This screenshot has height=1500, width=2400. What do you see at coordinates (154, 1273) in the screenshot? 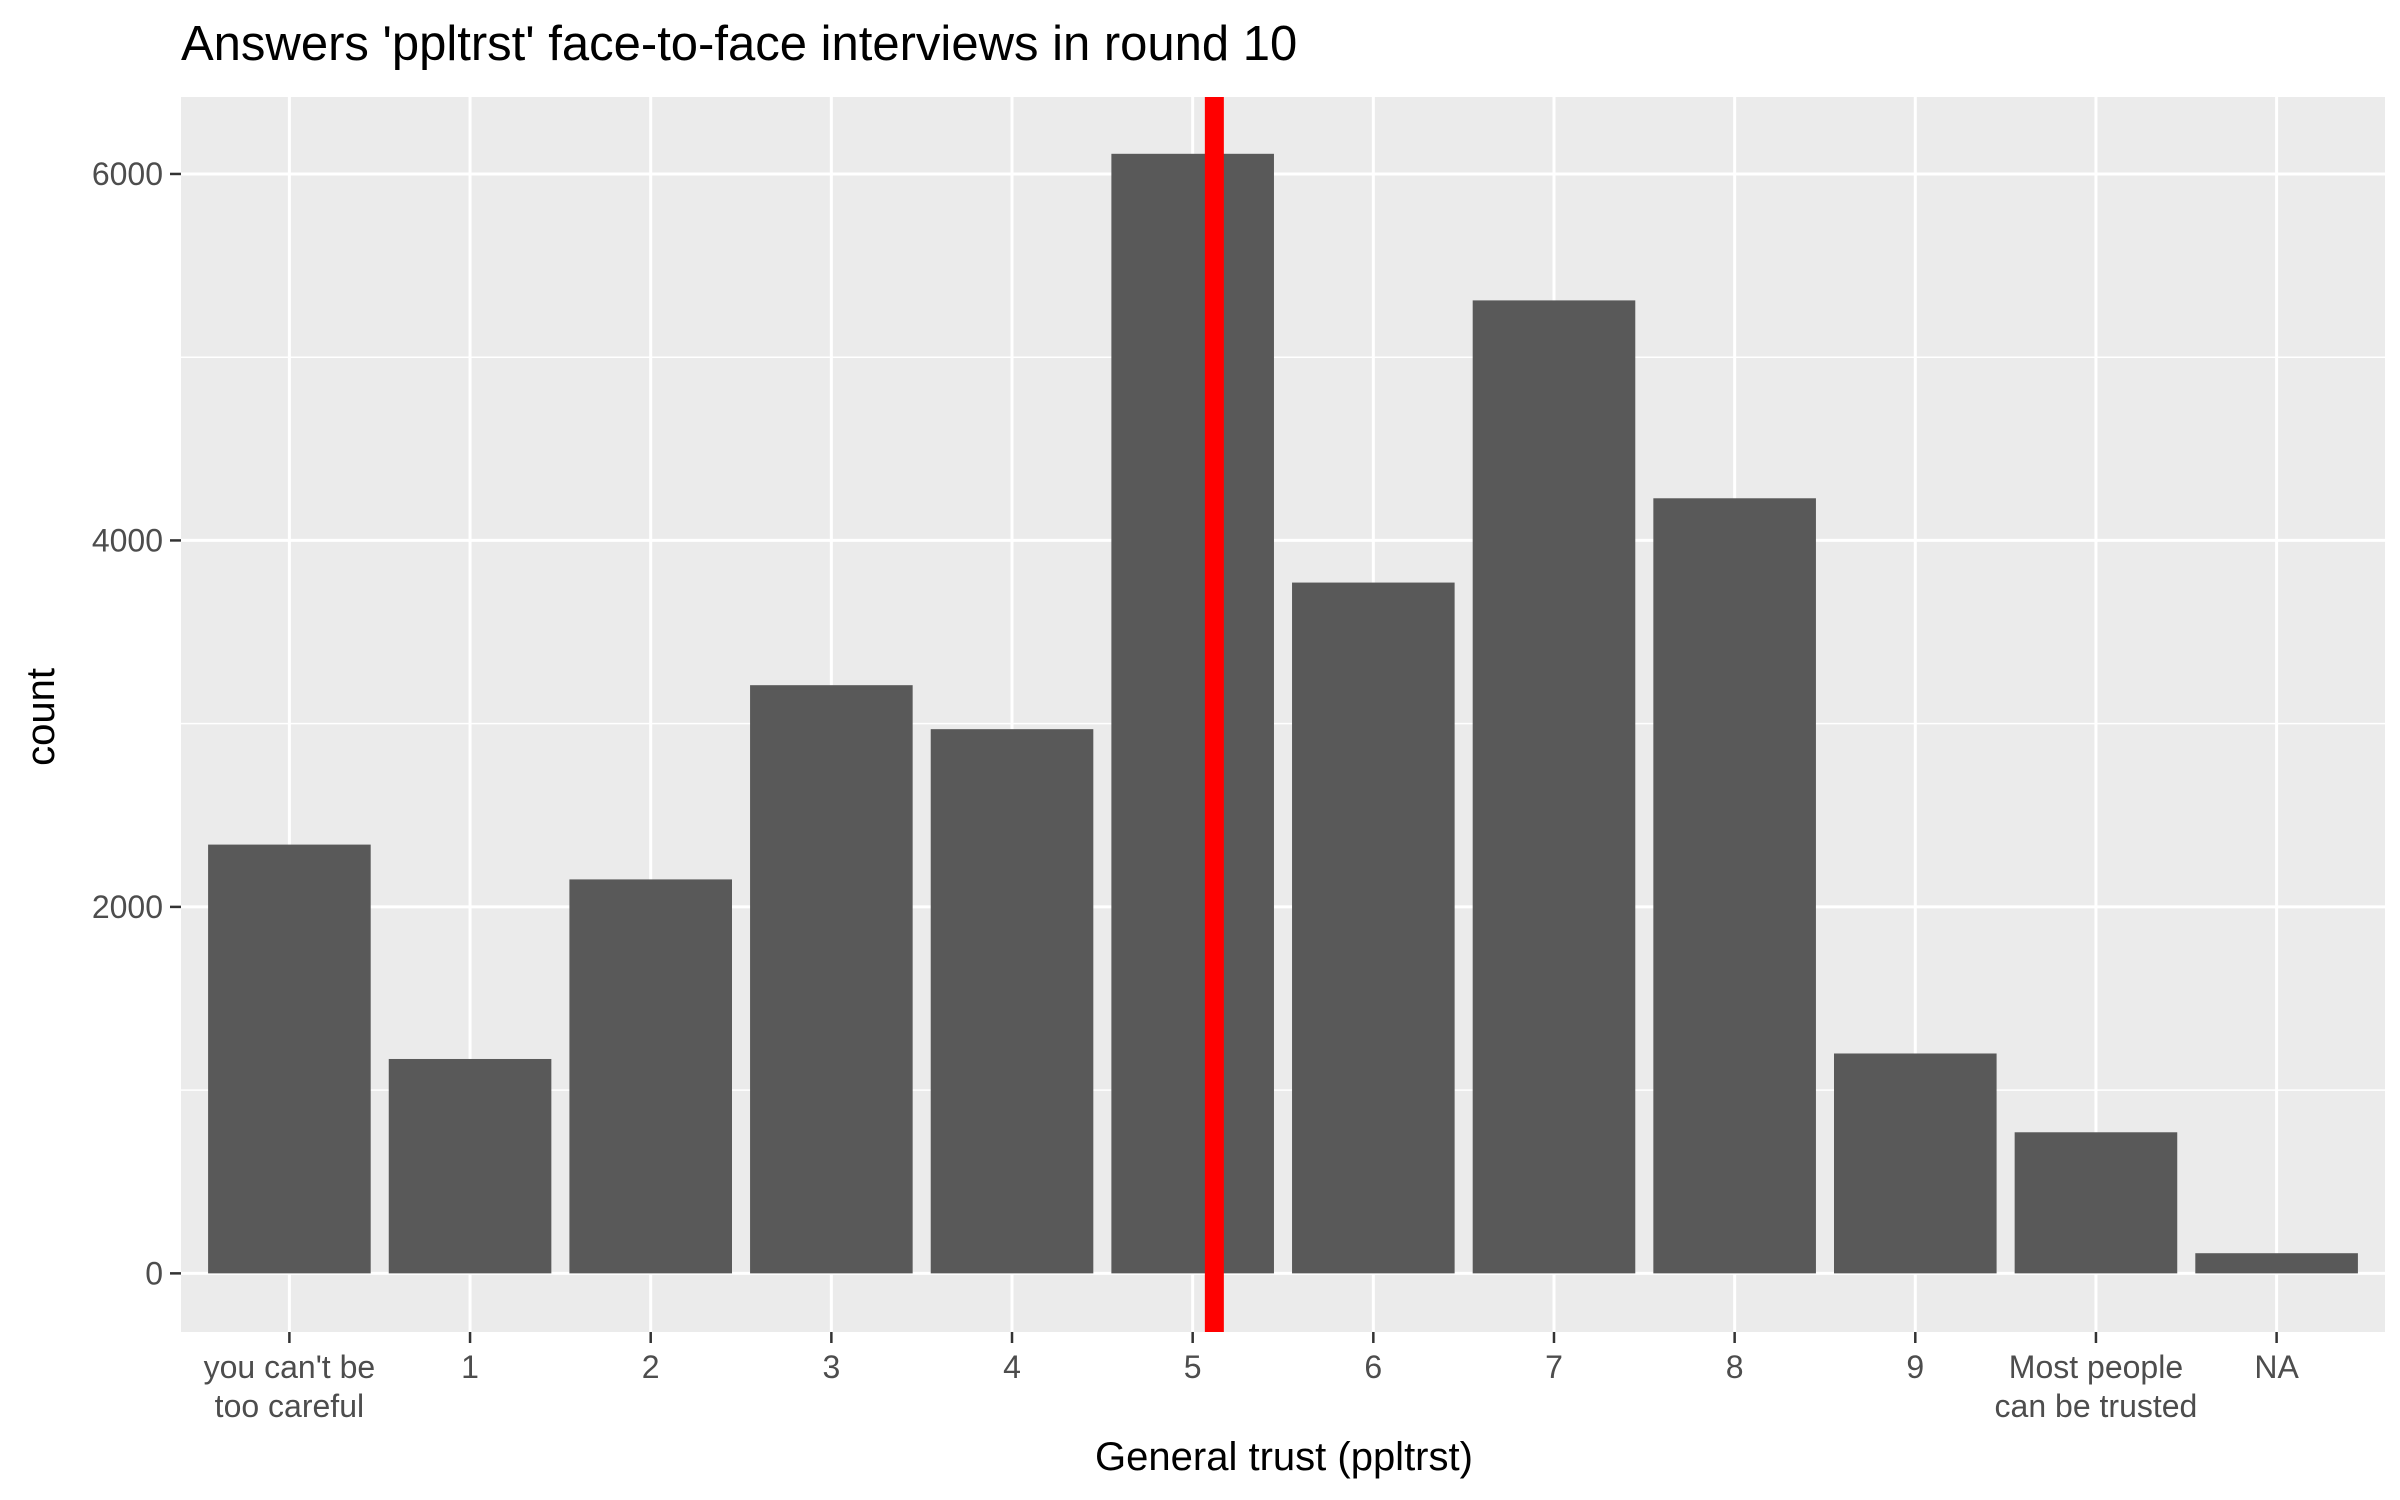
I see `y-tick-label: 0` at bounding box center [154, 1273].